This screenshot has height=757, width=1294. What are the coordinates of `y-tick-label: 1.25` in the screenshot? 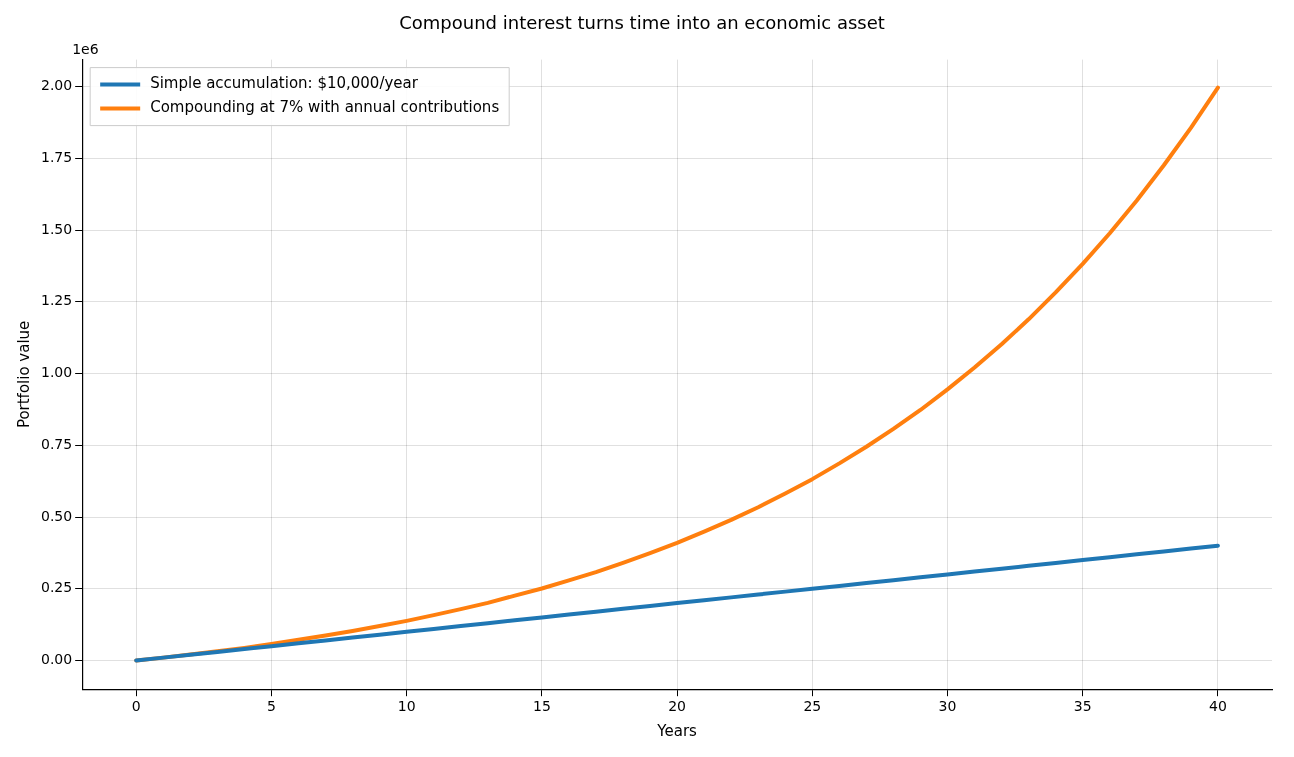 It's located at (57, 300).